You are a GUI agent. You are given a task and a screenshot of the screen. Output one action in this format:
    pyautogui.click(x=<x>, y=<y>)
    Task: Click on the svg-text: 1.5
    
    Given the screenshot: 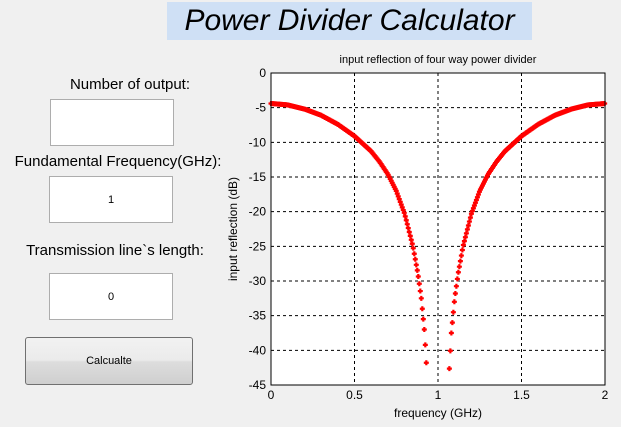 What is the action you would take?
    pyautogui.click(x=521, y=395)
    